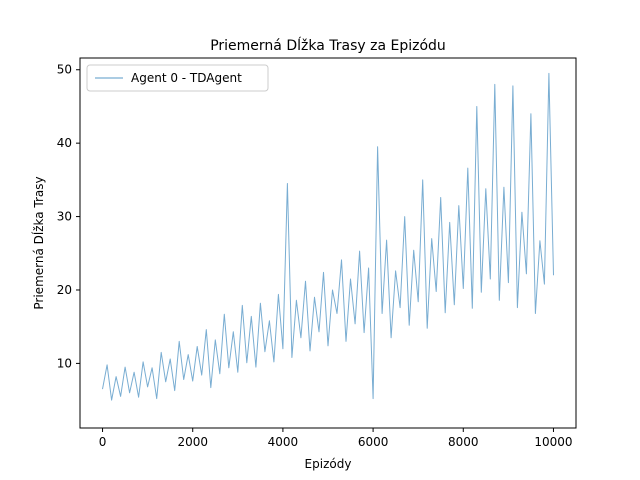 This screenshot has height=480, width=640. Describe the element at coordinates (64, 143) in the screenshot. I see `y-tick-label: 40` at that location.